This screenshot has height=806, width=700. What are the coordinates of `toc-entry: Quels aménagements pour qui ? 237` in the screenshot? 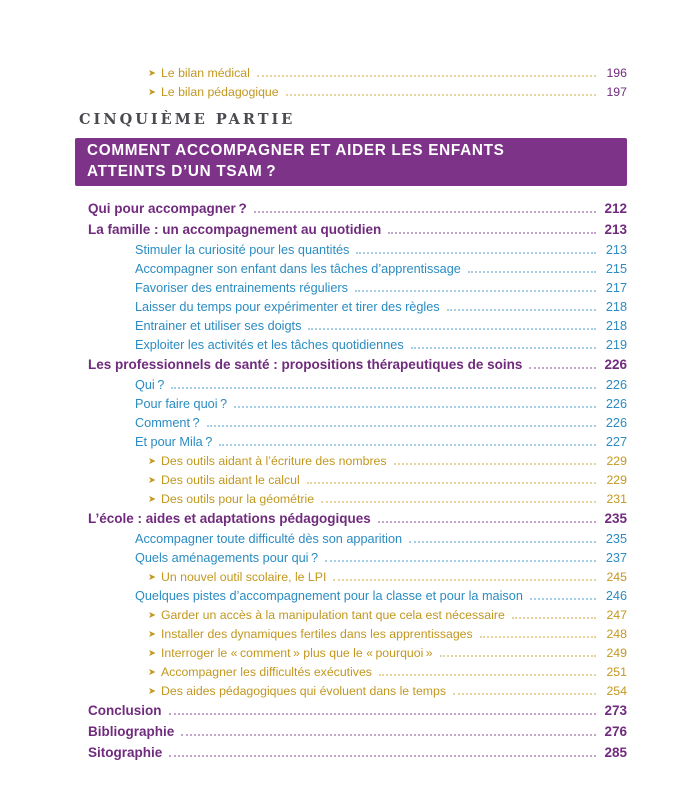 It's located at (351, 558).